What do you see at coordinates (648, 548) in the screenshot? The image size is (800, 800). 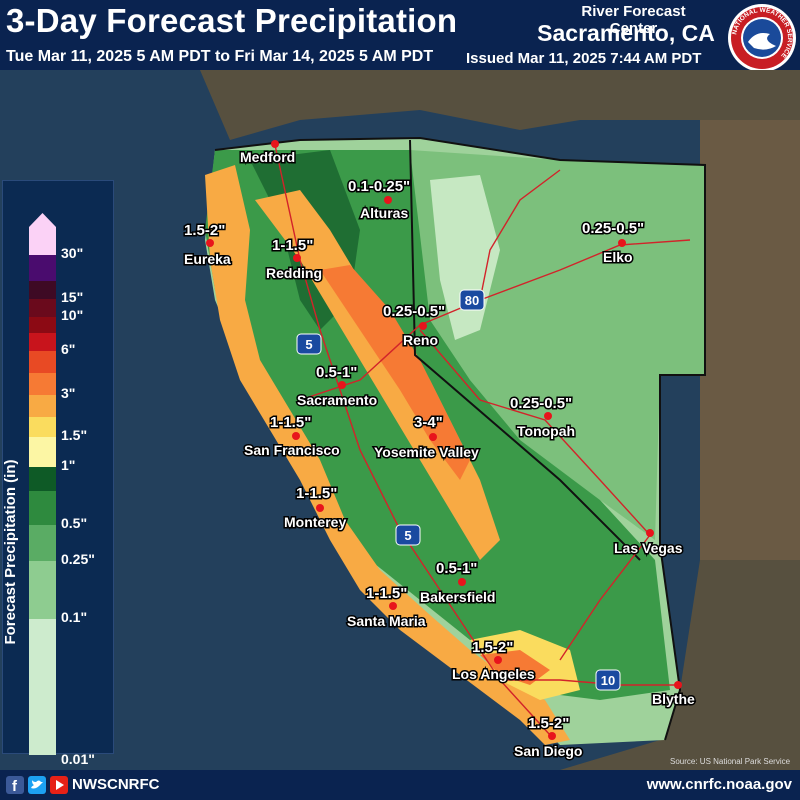 I see `city-name: Las Vegas` at bounding box center [648, 548].